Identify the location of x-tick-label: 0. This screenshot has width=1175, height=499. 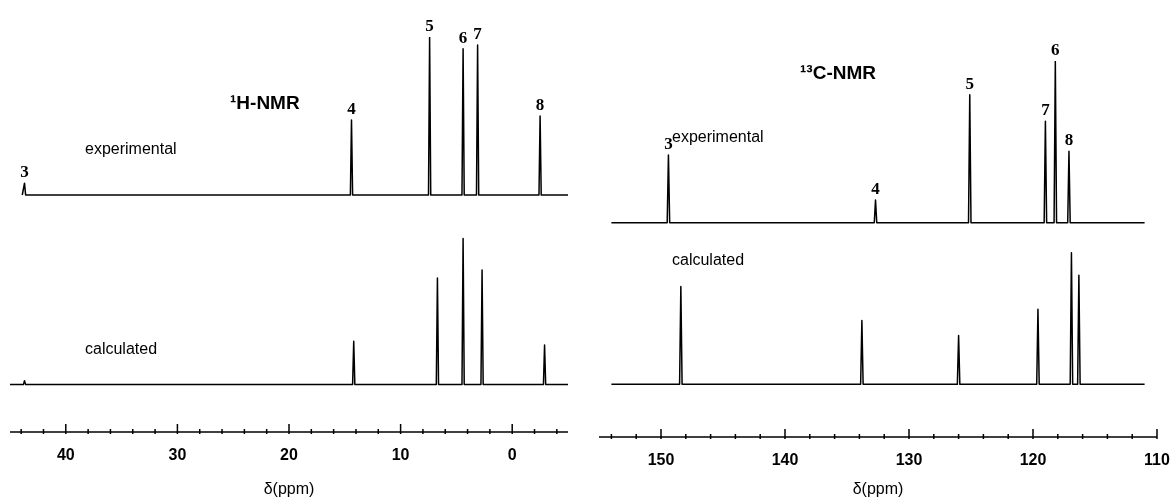
(512, 454).